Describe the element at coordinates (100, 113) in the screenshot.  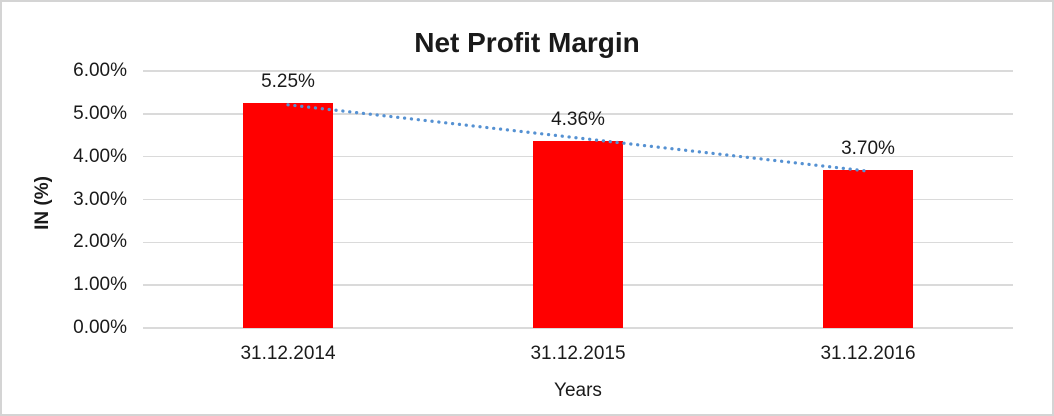
I see `y-tick-label: 5.00%` at that location.